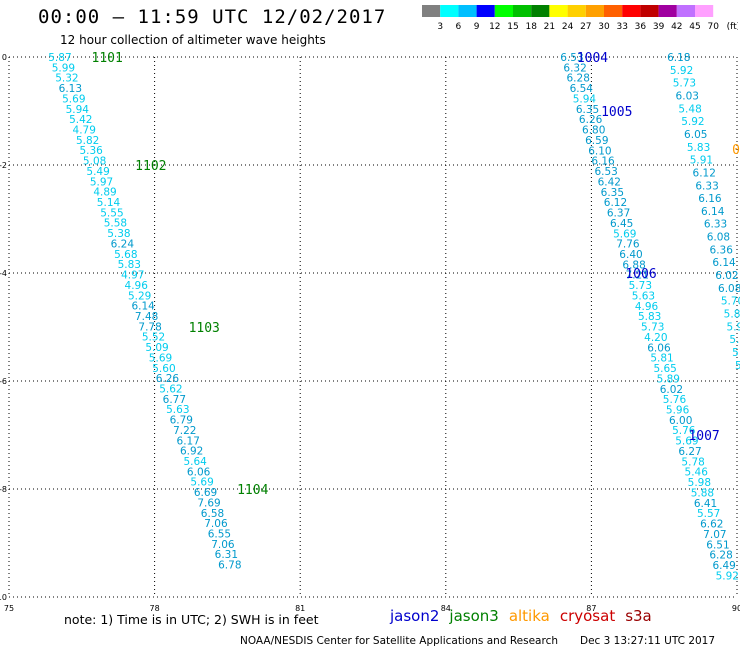  What do you see at coordinates (661, 359) in the screenshot?
I see `wave-height-value: 5.81` at bounding box center [661, 359].